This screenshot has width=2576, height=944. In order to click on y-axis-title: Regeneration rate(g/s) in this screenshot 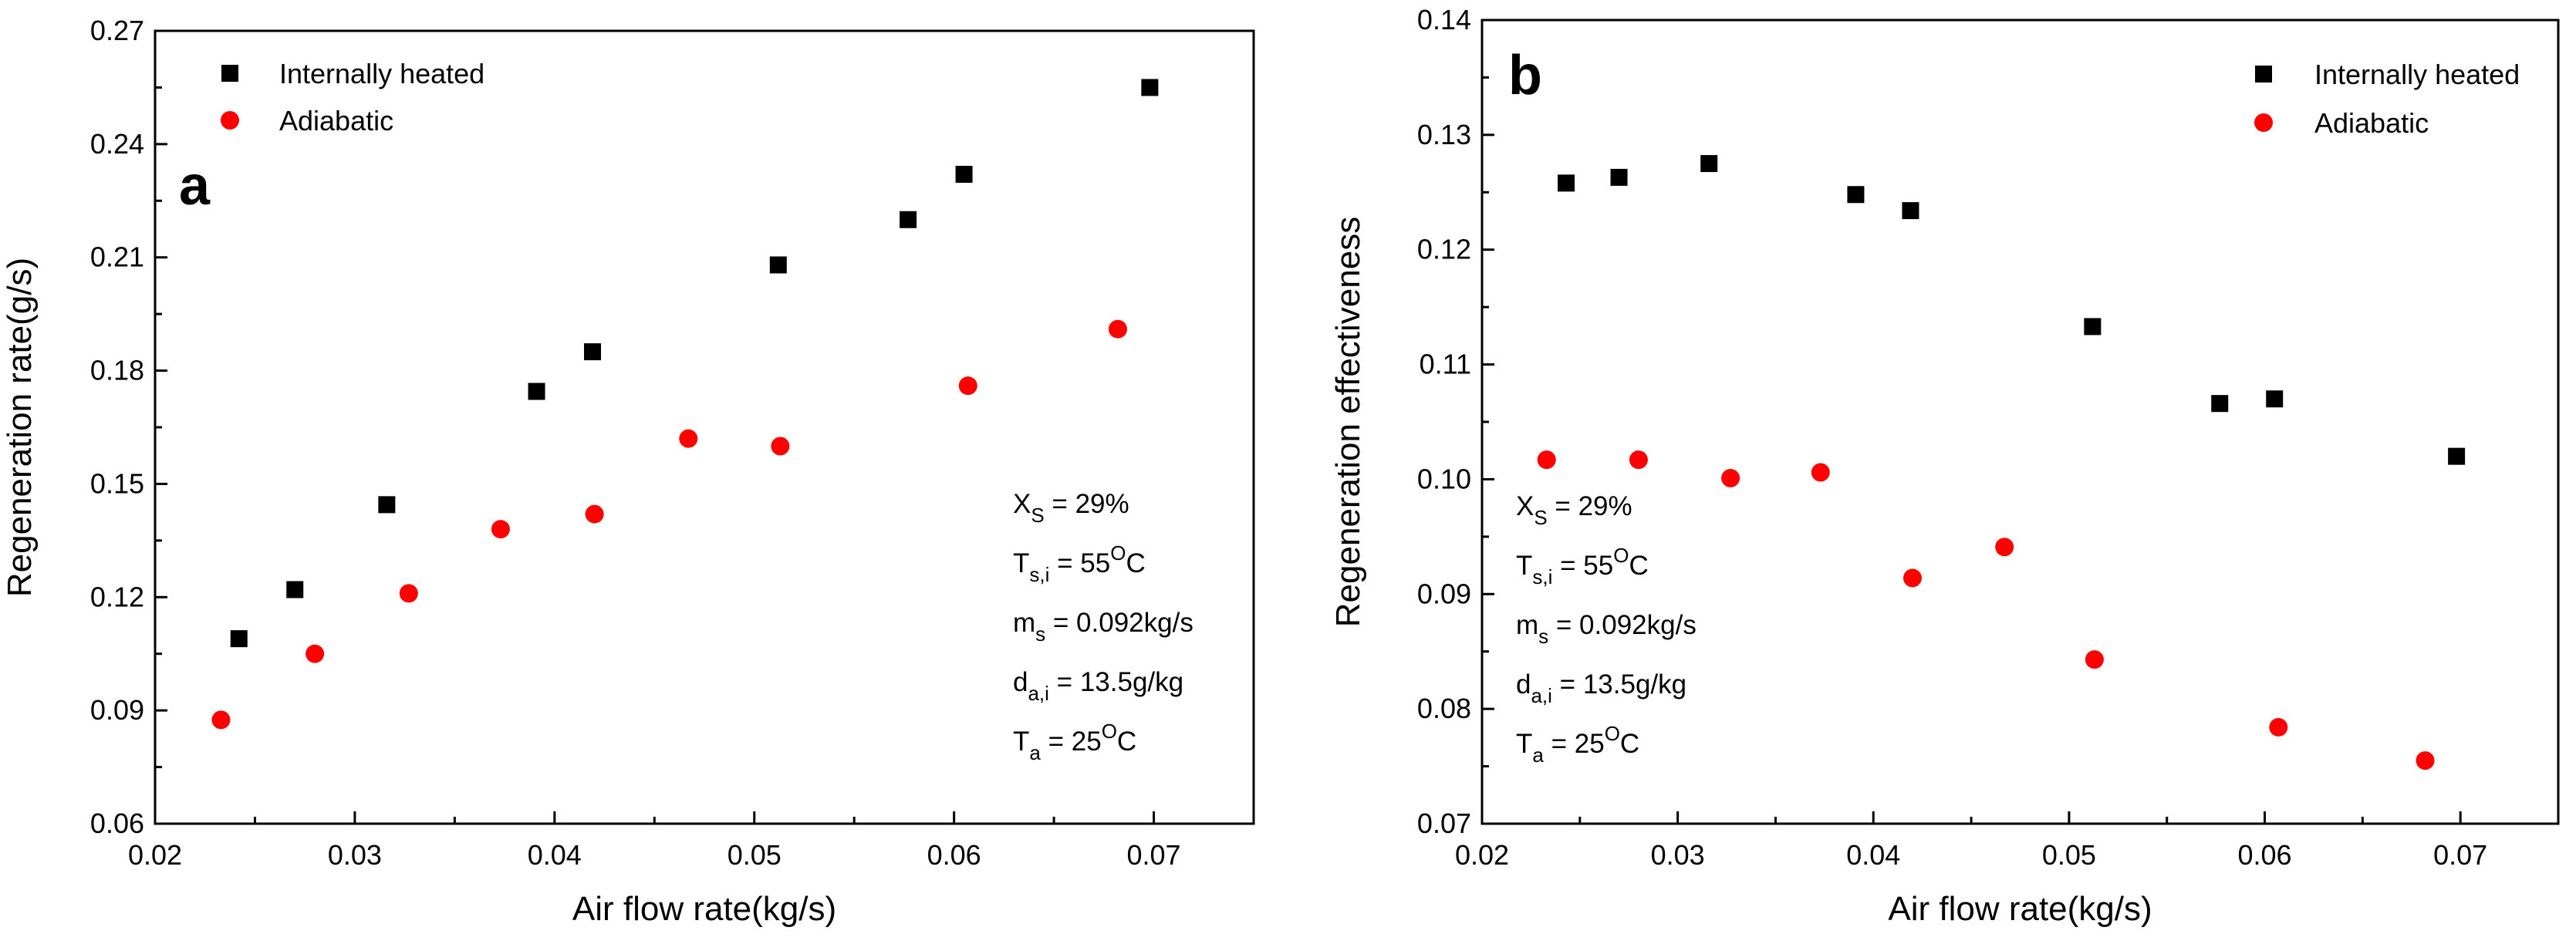, I will do `click(20, 427)`.